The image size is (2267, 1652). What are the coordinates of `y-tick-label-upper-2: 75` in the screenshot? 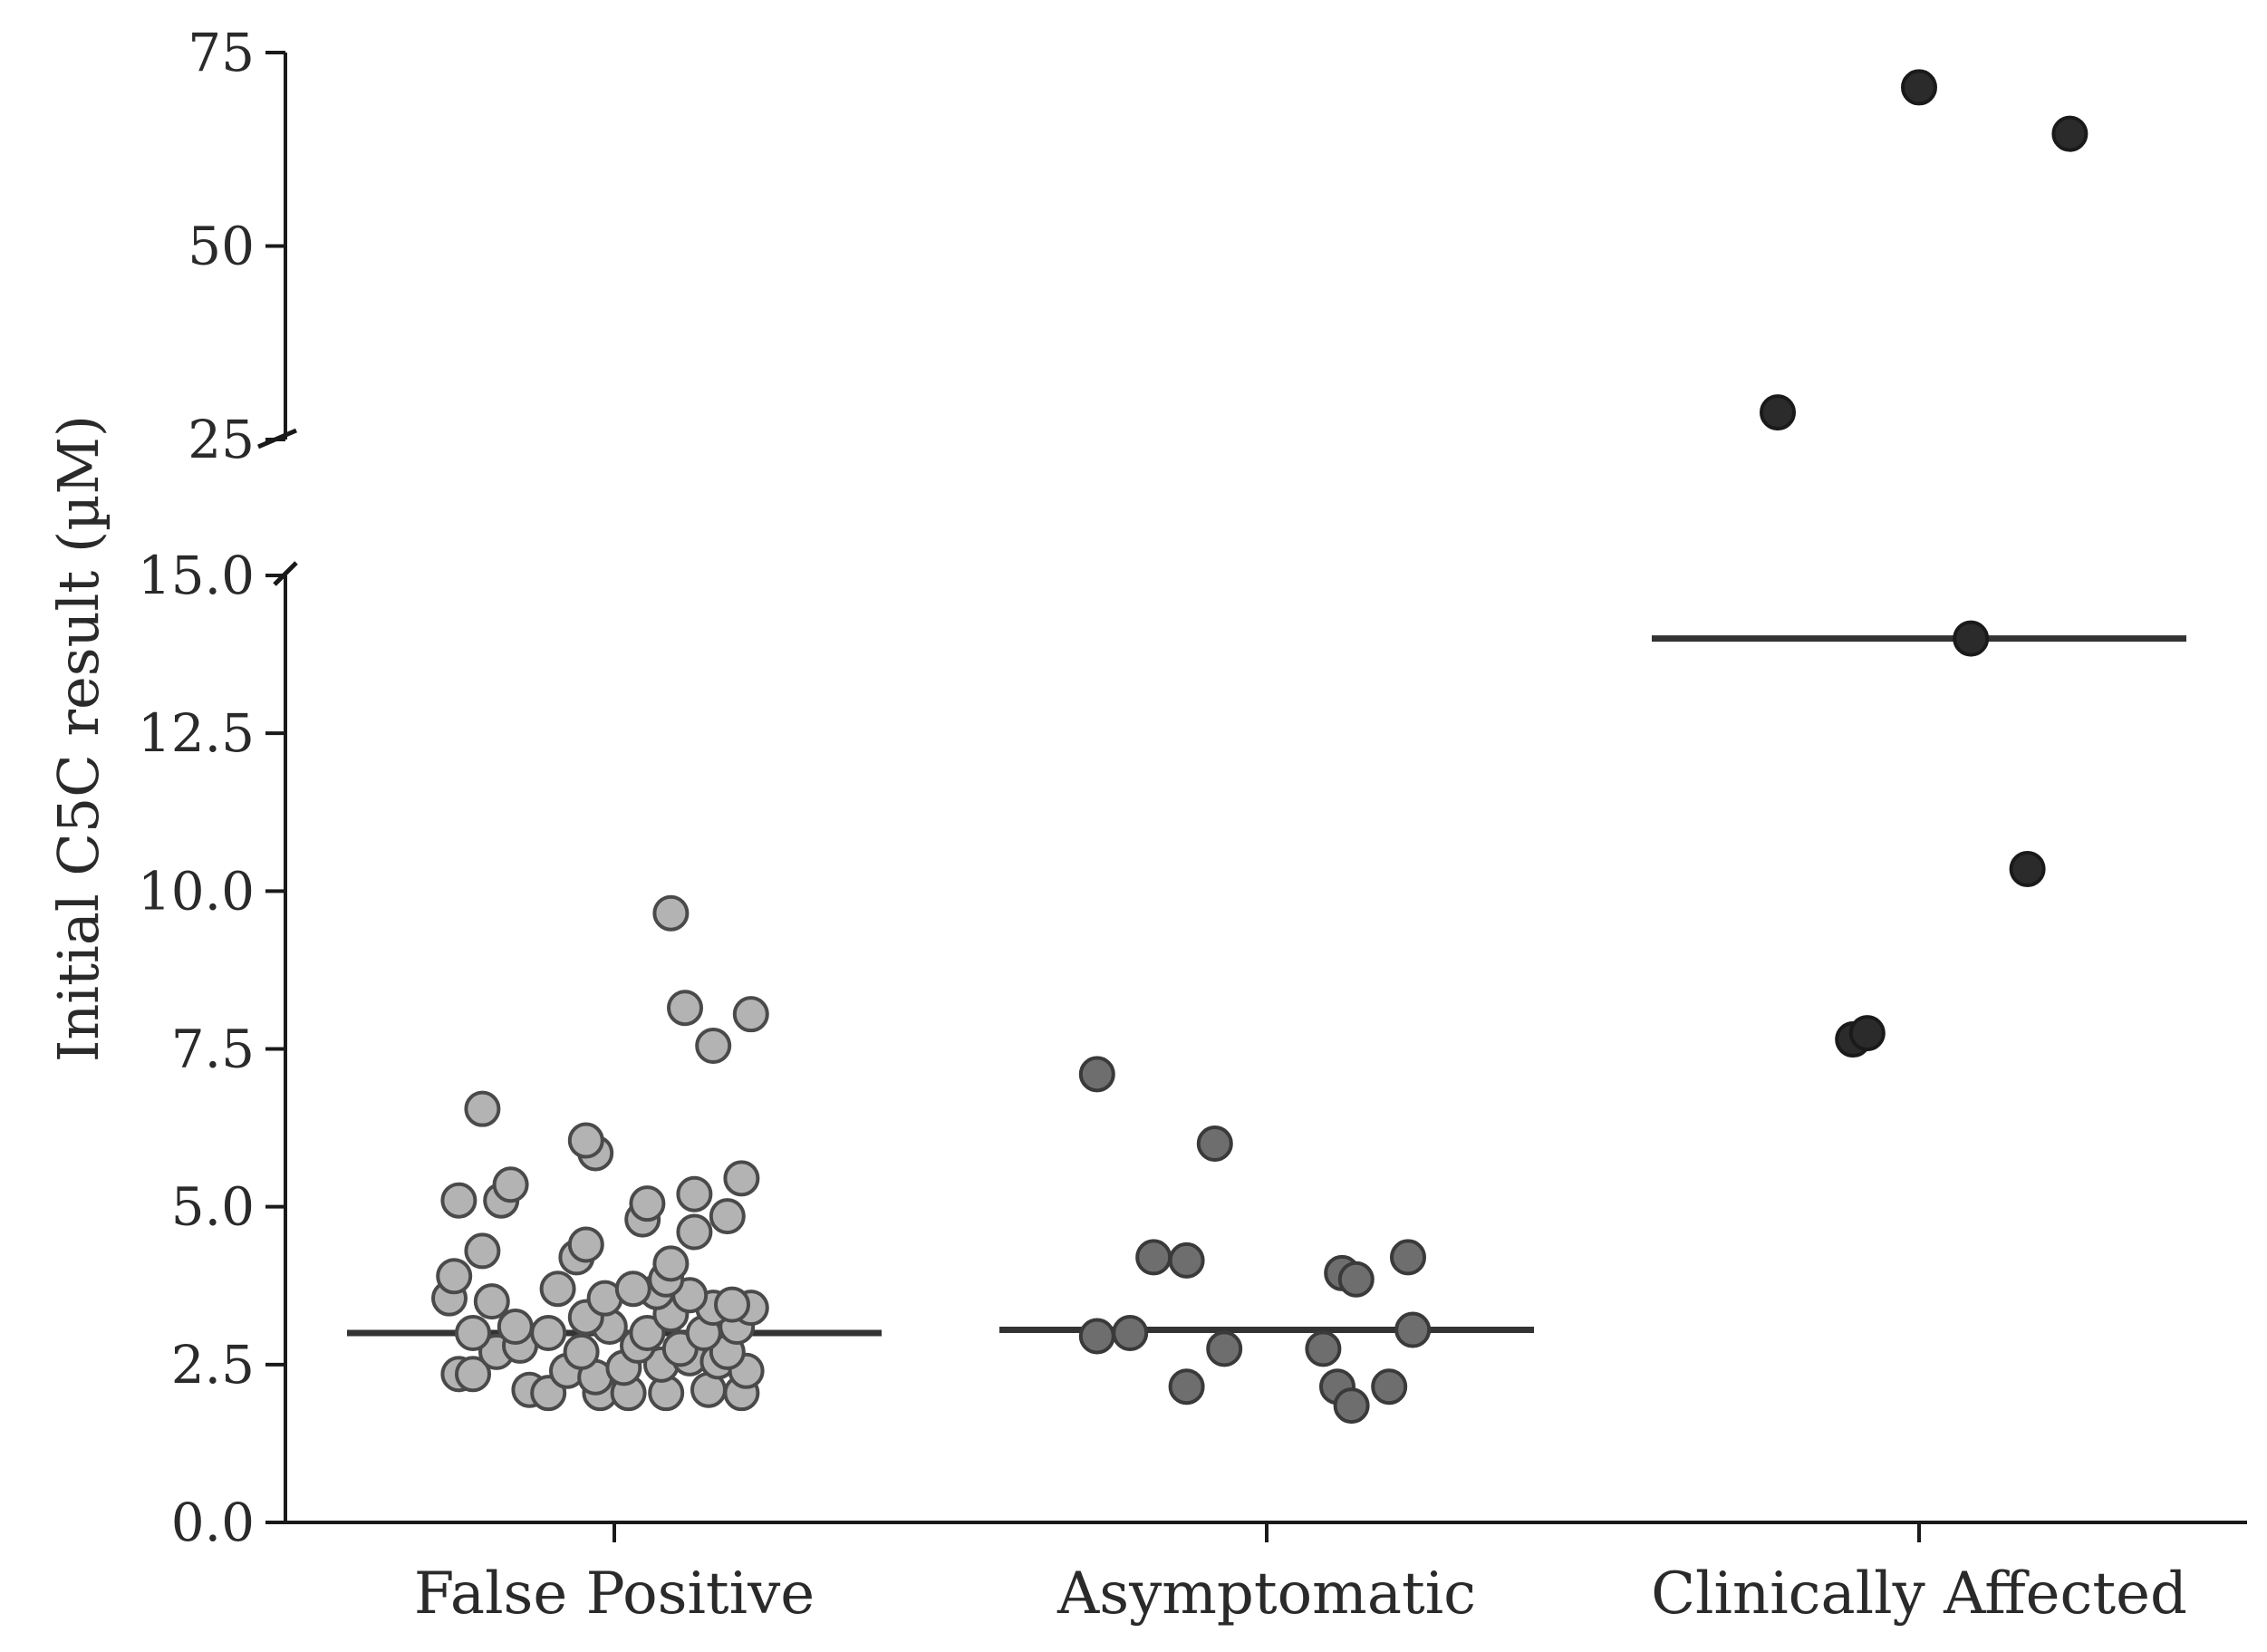 It's located at (221, 52).